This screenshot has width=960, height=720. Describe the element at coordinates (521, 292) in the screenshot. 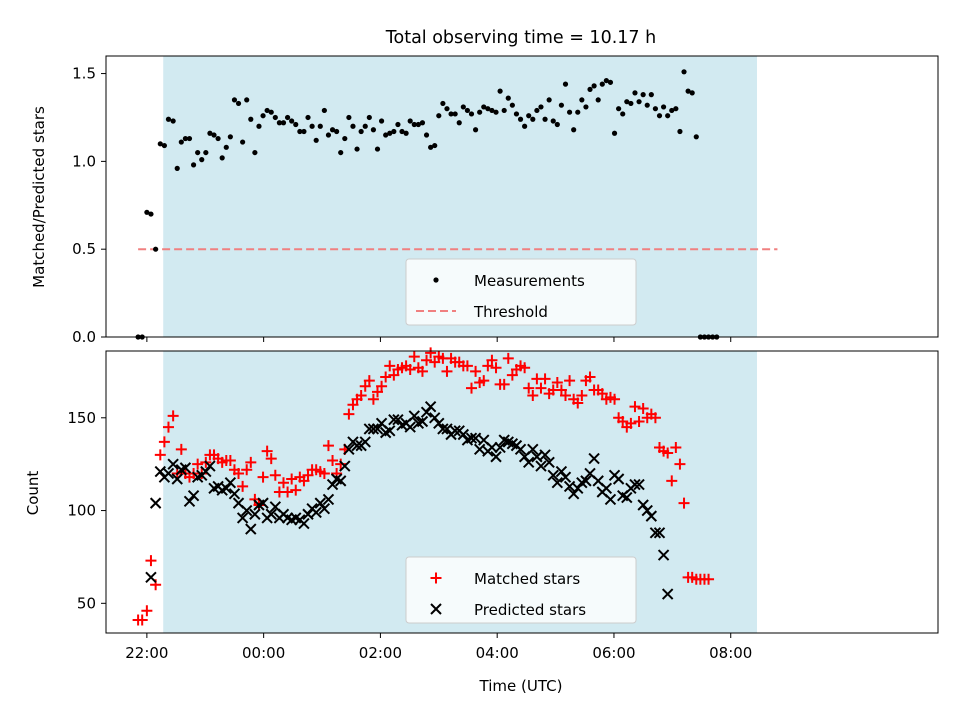

I see `ratio-legend: Measurements Threshold` at that location.